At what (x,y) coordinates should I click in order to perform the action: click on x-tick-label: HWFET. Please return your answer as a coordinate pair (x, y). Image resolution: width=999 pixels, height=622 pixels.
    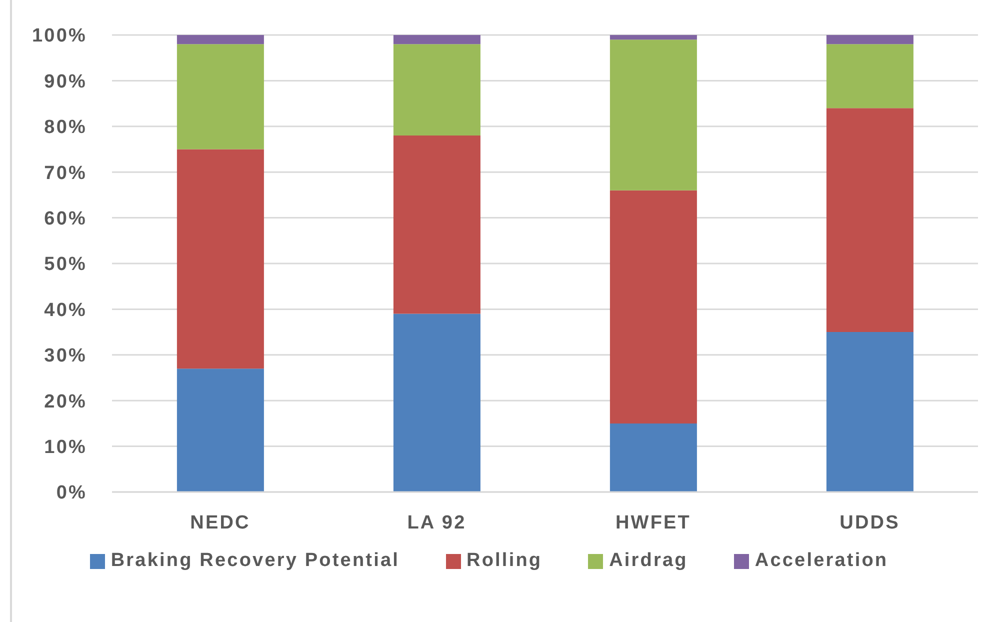
    Looking at the image, I should click on (653, 523).